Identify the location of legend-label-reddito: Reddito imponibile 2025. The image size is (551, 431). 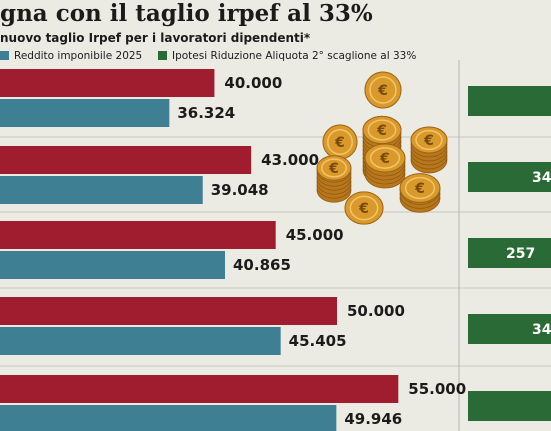
(78, 56).